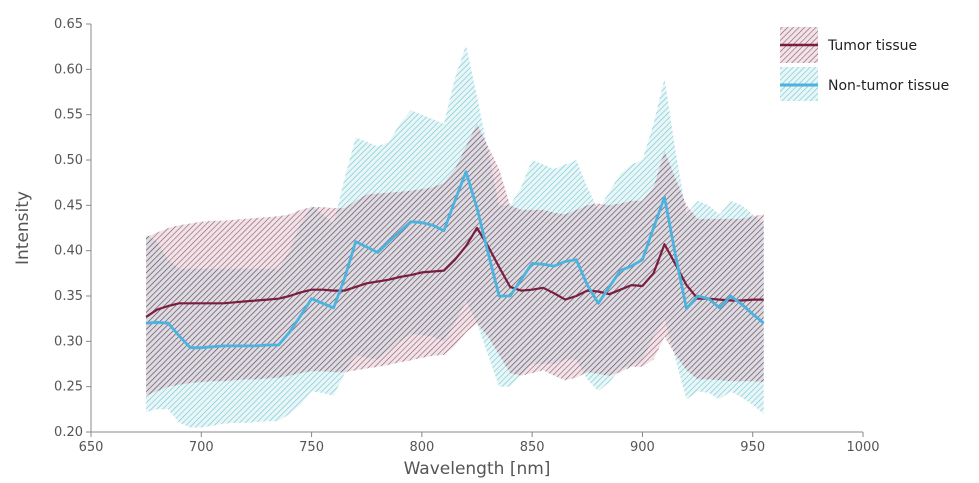  Describe the element at coordinates (479, 443) in the screenshot. I see `x-ticks: 650 700 750 800 850 900 950 1000` at that location.